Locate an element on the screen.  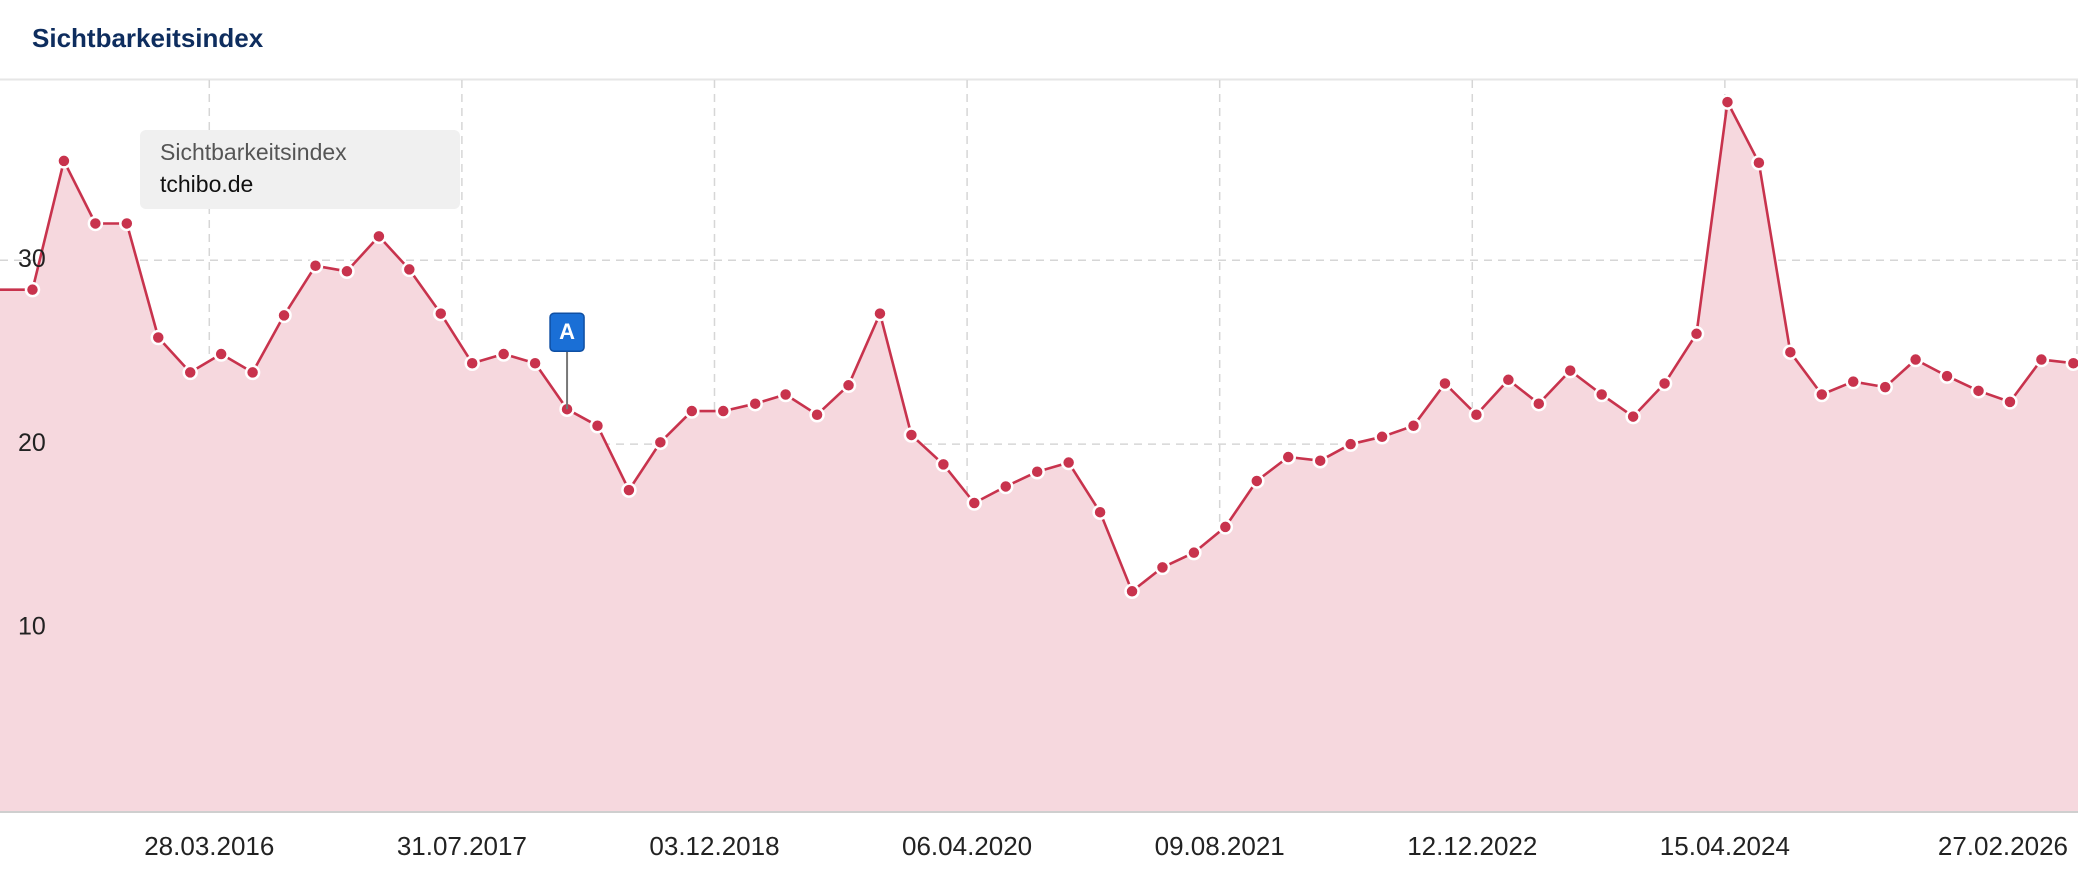
x-tick-label: 09.08.2021 is located at coordinates (1220, 846).